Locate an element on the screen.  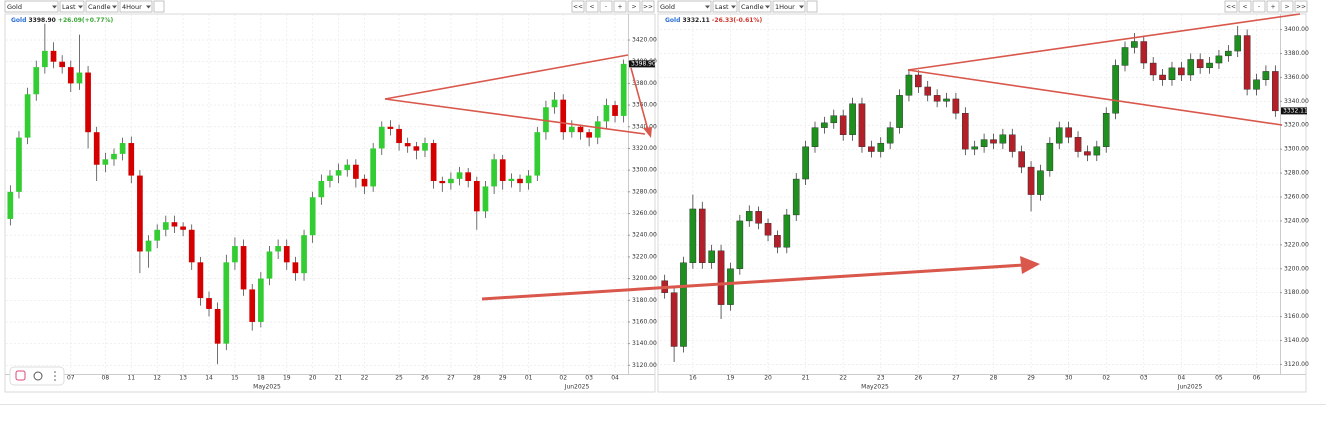
nav-button-label: >> is located at coordinates (648, 7).